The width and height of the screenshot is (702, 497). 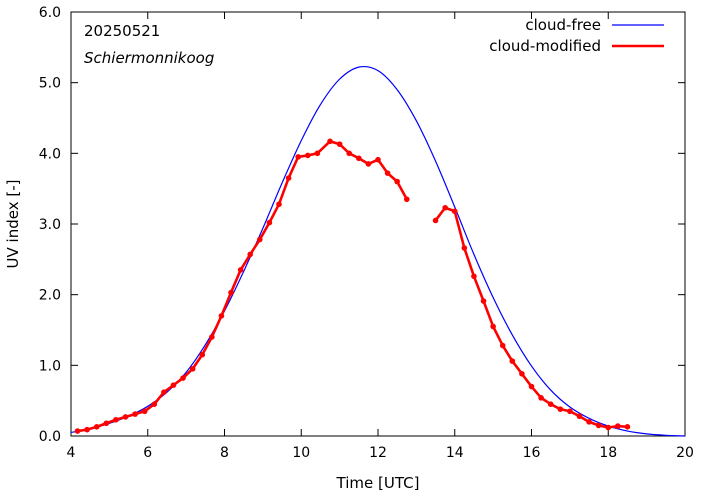 What do you see at coordinates (50, 84) in the screenshot?
I see `y-tick-label: 5.0` at bounding box center [50, 84].